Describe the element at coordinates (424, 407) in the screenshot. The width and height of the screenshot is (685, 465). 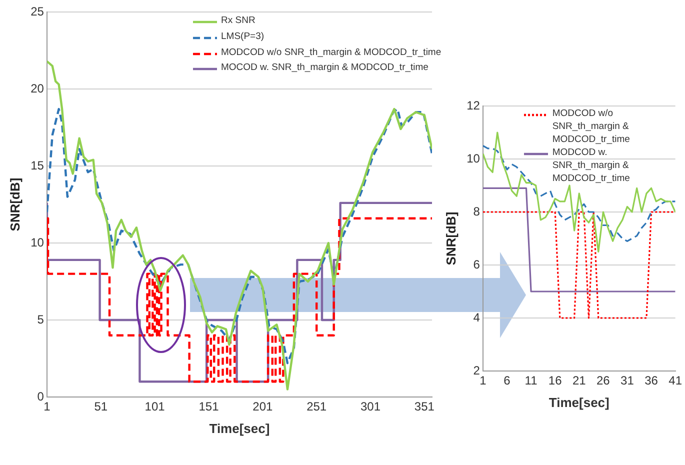
I see `x-tick-label: 351` at that location.